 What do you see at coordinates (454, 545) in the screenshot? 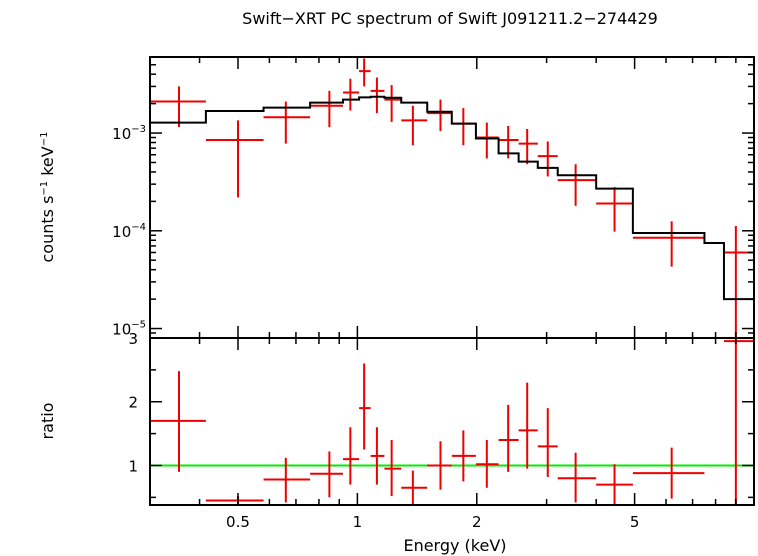
I see `x-axis-label: Energy (keV)` at bounding box center [454, 545].